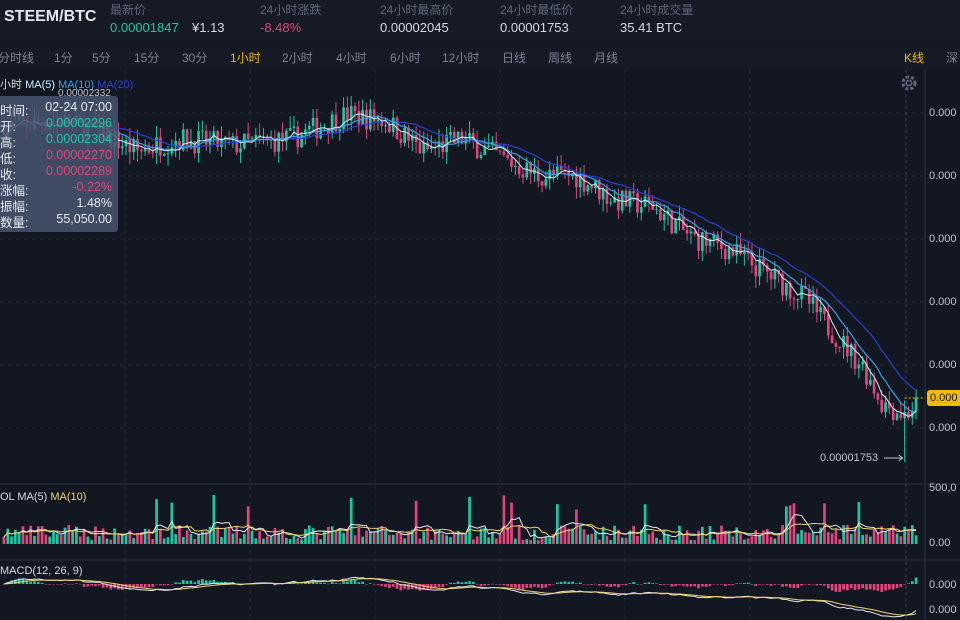 Image resolution: width=960 pixels, height=620 pixels. What do you see at coordinates (56, 157) in the screenshot?
I see `tooltip-low-row: 低: 0.00002270` at bounding box center [56, 157].